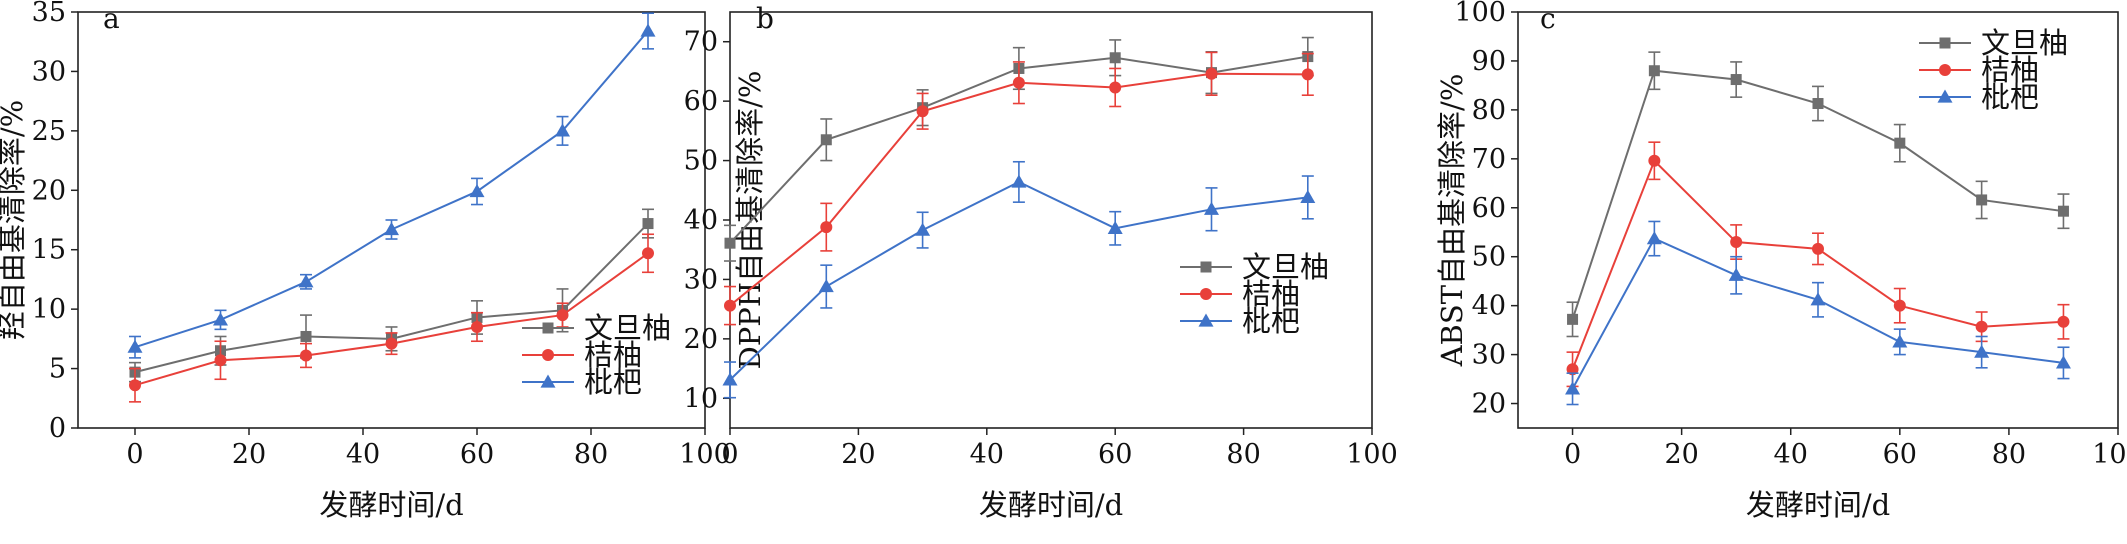  Describe the element at coordinates (1480, 14) in the screenshot. I see `y-tick-label: 100` at that location.